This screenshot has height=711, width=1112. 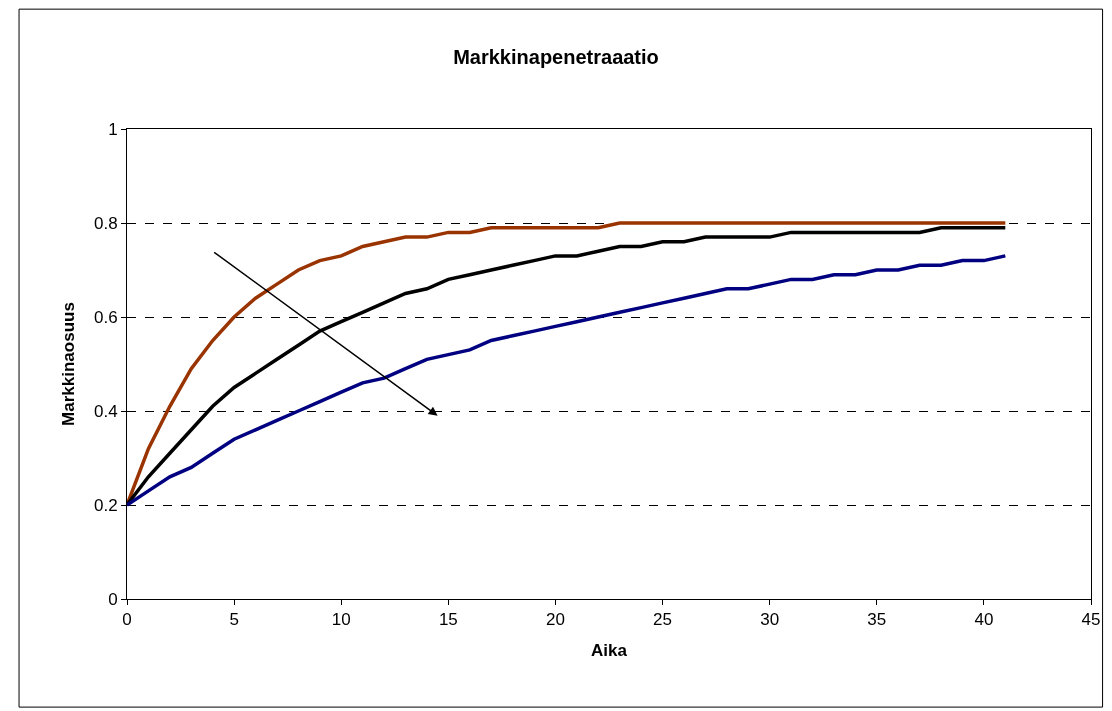 I want to click on y-tick-label: 0.6, so click(x=105, y=317).